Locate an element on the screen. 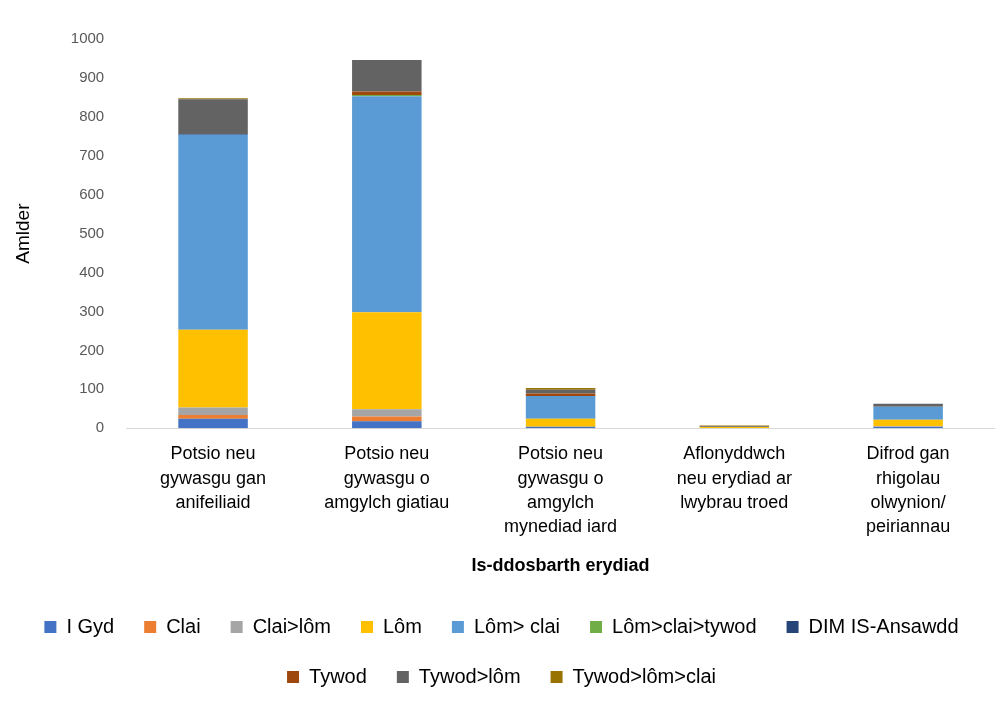 Image resolution: width=1003 pixels, height=705 pixels. y-tick-label: 600 is located at coordinates (92, 193).